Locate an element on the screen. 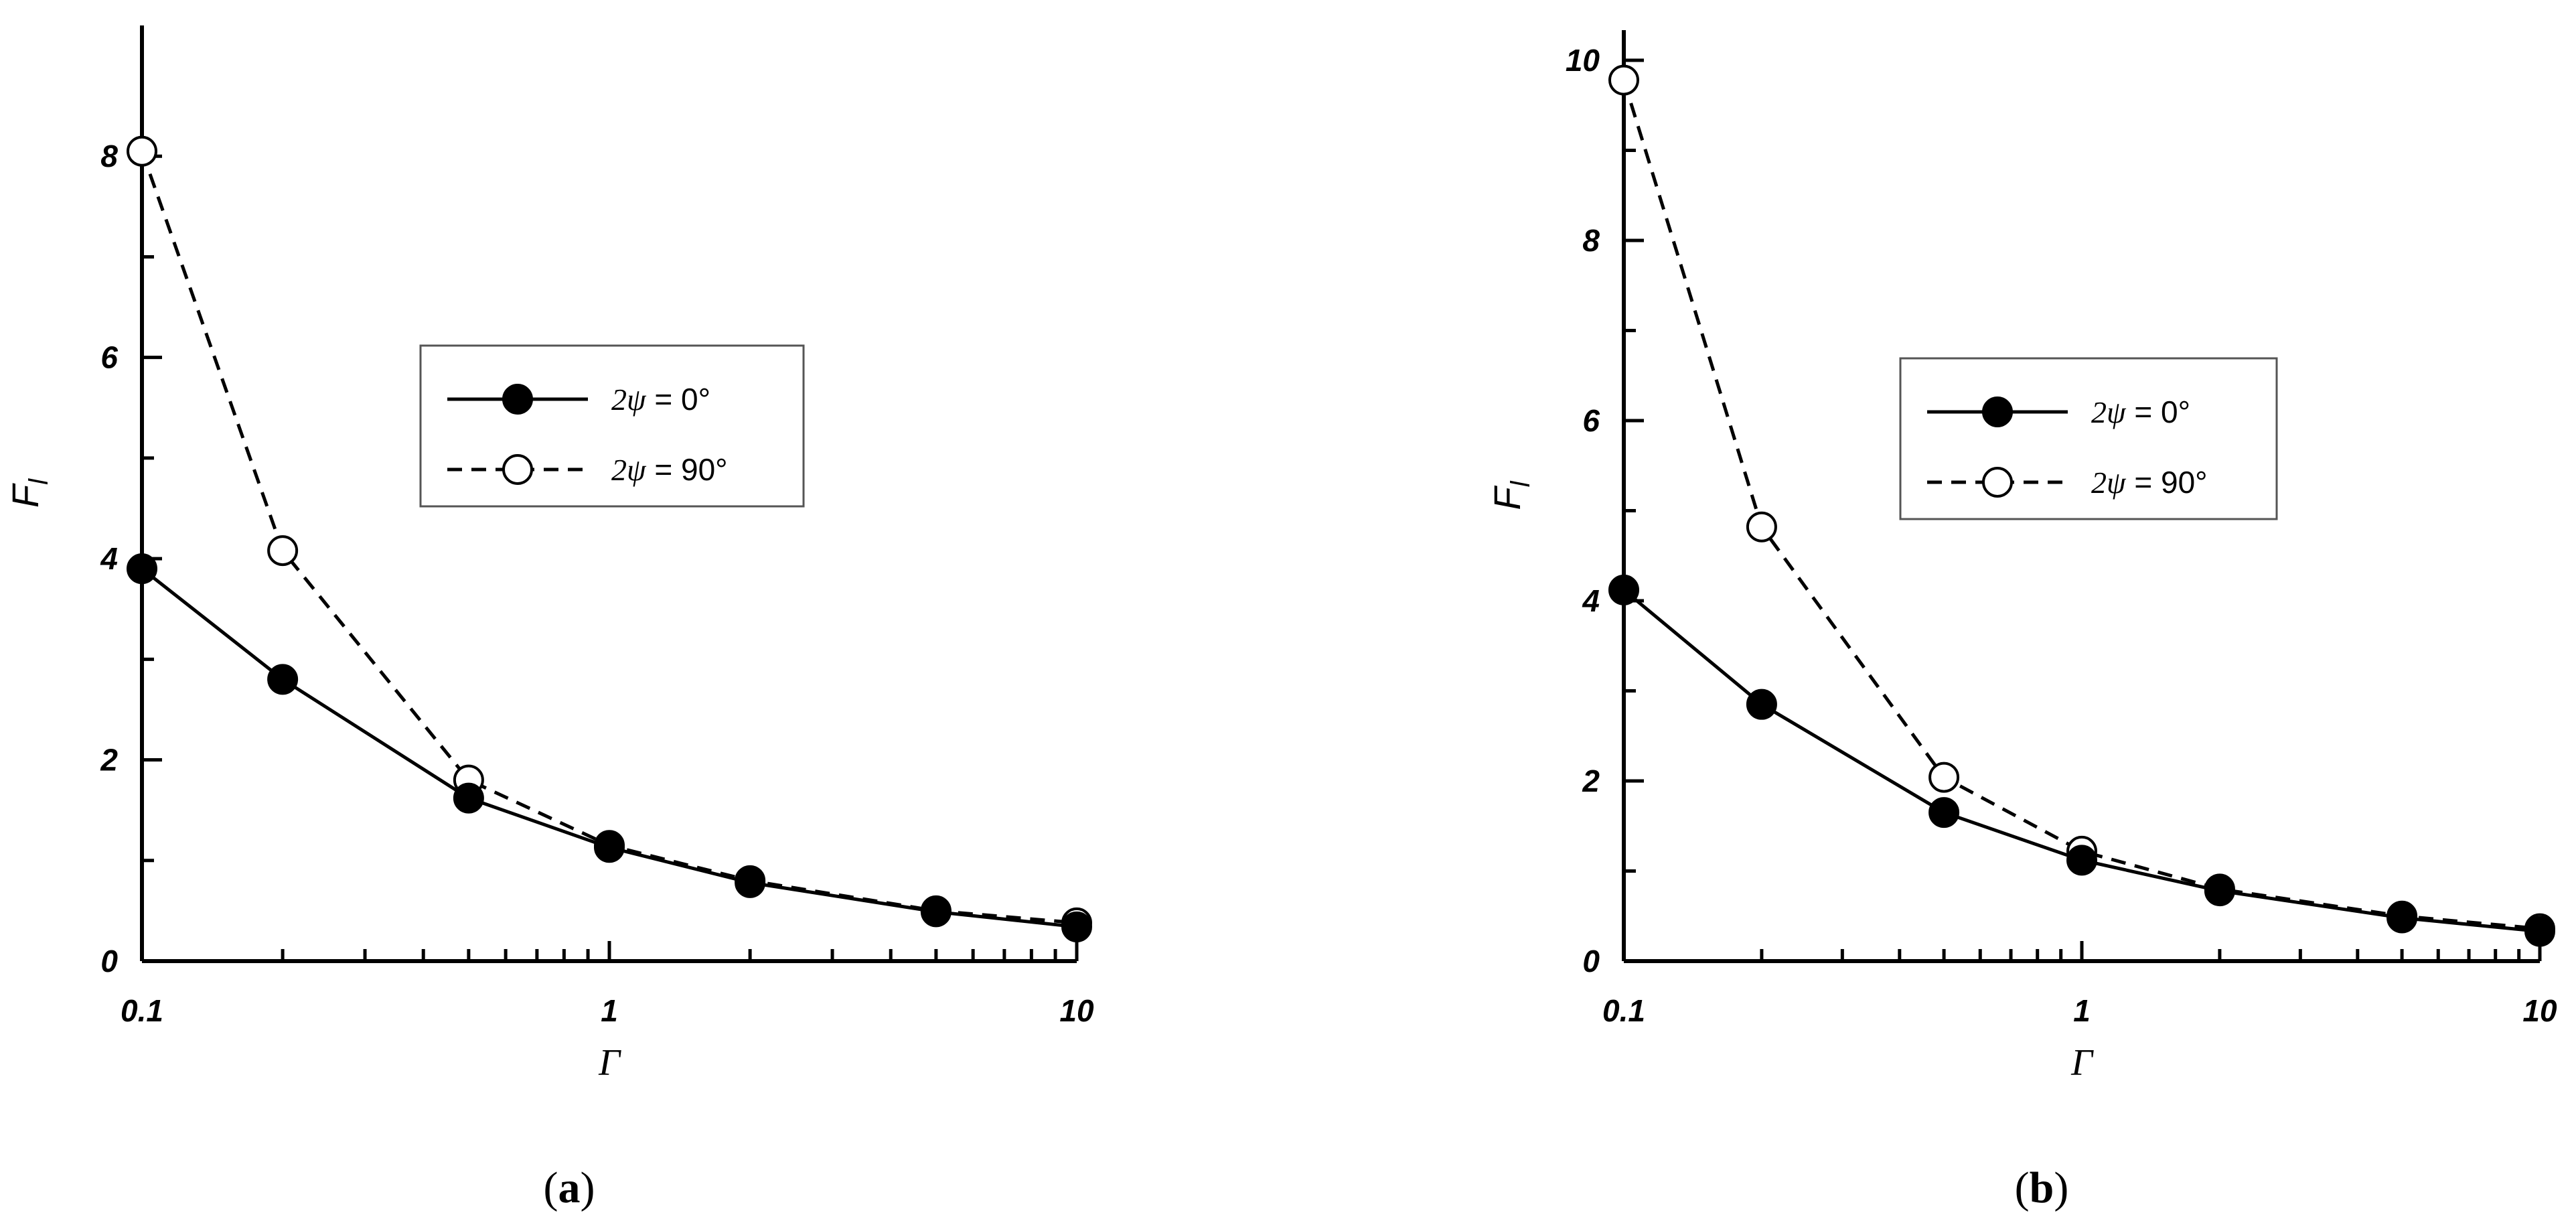 The height and width of the screenshot is (1227, 2576). panel-letter: b is located at coordinates (2042, 1187).